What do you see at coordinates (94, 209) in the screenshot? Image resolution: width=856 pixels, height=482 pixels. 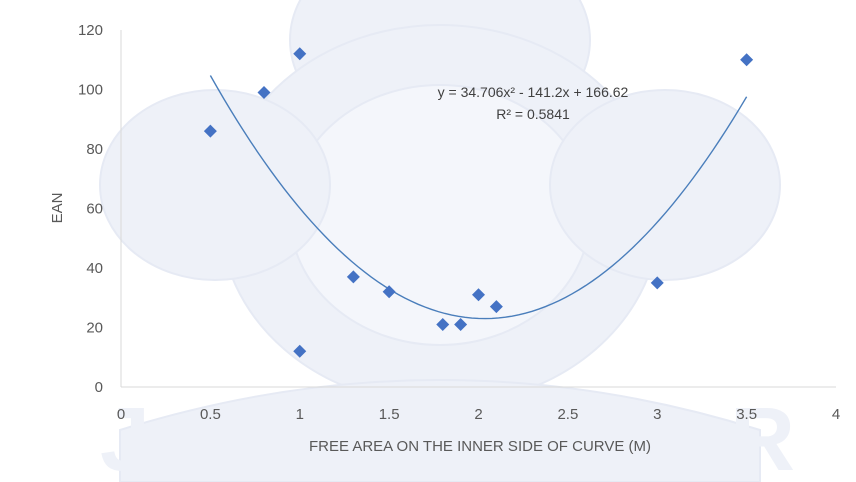 I see `y-tick-label: 60` at bounding box center [94, 209].